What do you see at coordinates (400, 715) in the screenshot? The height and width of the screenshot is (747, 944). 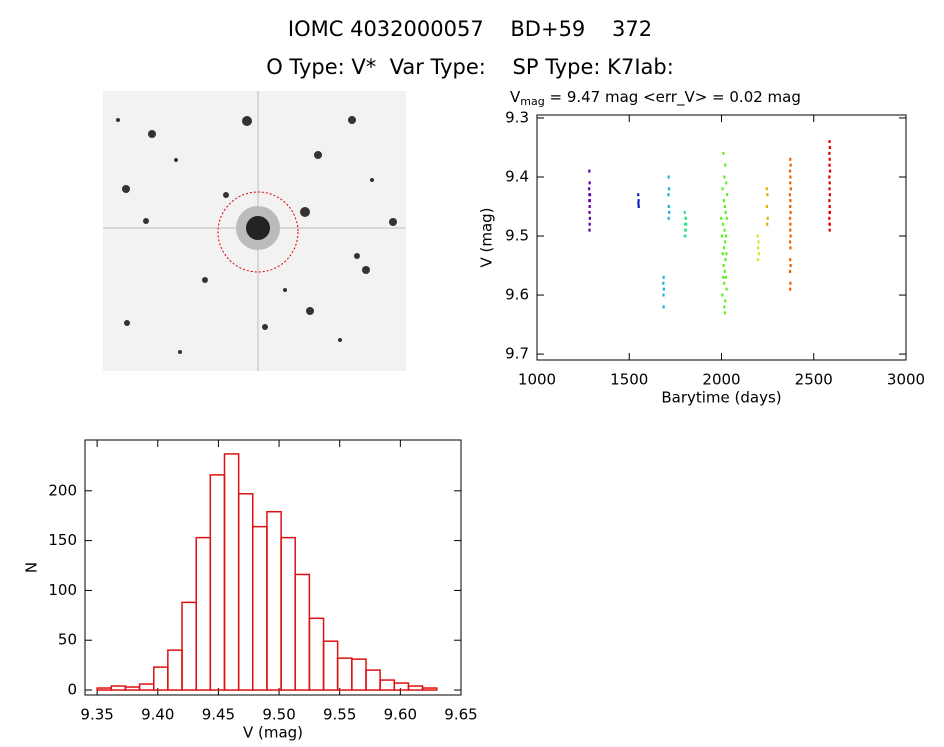 I see `x-tick-label: 9.60` at bounding box center [400, 715].